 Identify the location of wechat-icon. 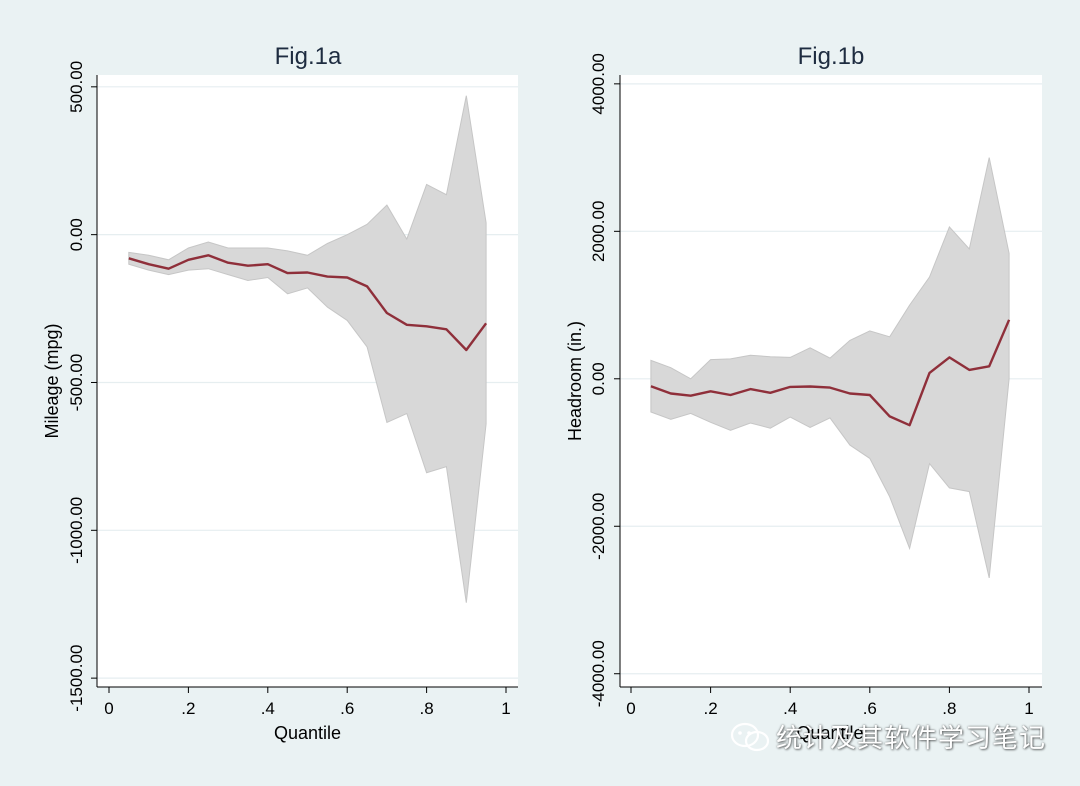
(750, 736).